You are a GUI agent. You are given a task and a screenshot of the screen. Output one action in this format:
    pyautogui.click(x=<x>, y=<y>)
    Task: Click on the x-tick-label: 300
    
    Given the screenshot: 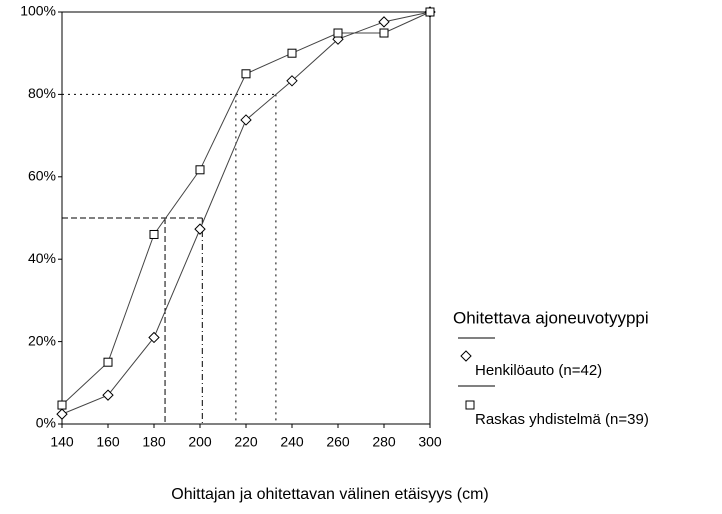 What is the action you would take?
    pyautogui.click(x=430, y=442)
    